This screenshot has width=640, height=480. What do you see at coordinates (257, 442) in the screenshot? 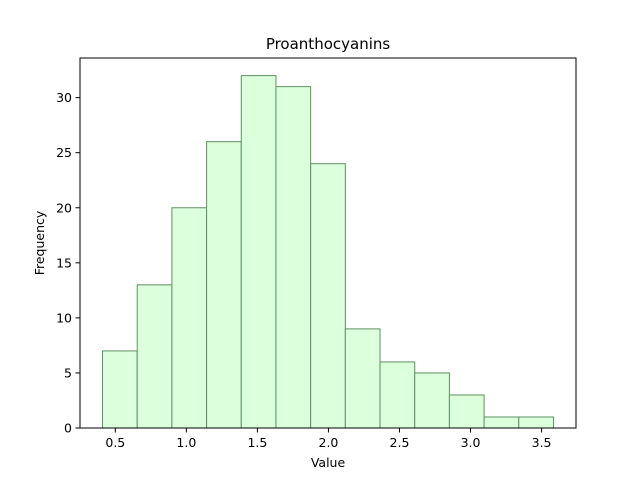
I see `x-tick-label: 1.5` at bounding box center [257, 442].